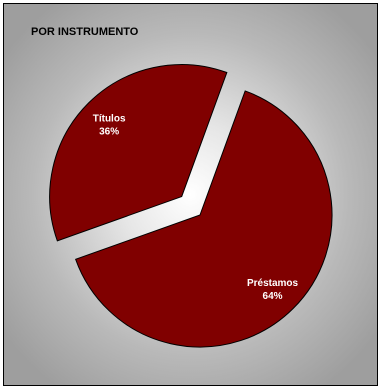 The height and width of the screenshot is (390, 382). Describe the element at coordinates (85, 32) in the screenshot. I see `chart-title: POR INSTRUMENTO` at that location.